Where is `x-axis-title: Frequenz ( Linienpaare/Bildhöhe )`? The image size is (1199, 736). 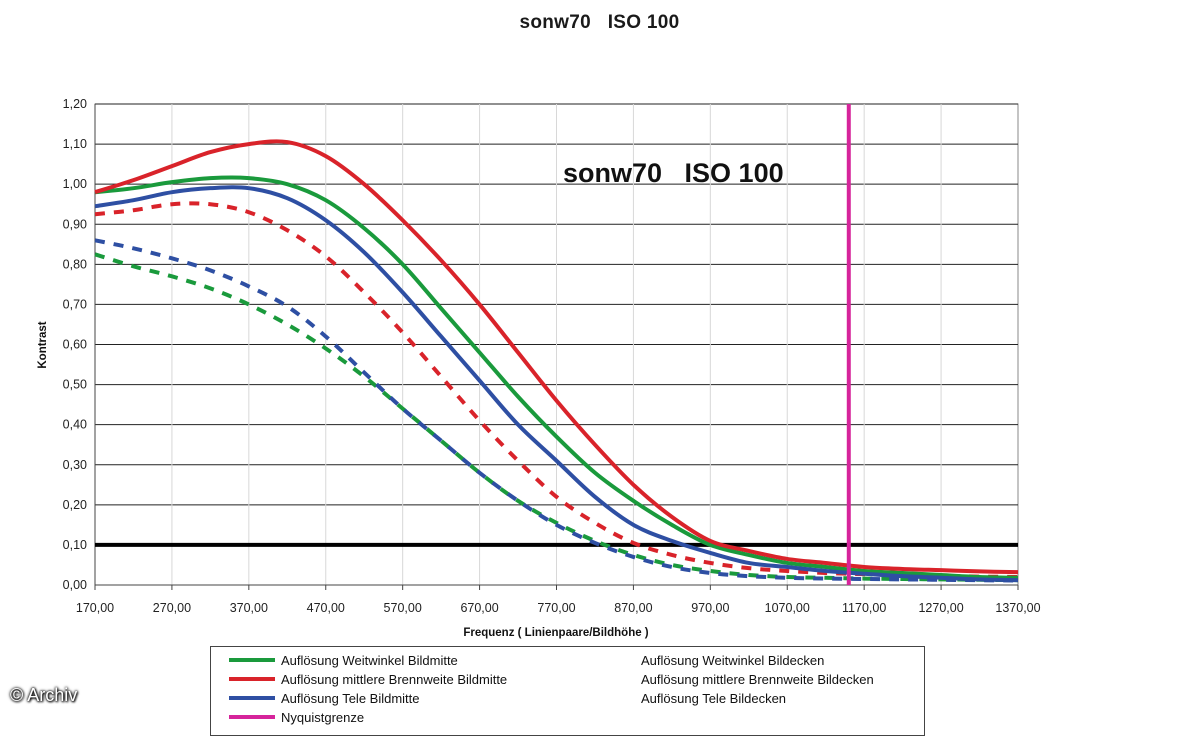 x-axis-title: Frequenz ( Linienpaare/Bildhöhe ) is located at coordinates (555, 633).